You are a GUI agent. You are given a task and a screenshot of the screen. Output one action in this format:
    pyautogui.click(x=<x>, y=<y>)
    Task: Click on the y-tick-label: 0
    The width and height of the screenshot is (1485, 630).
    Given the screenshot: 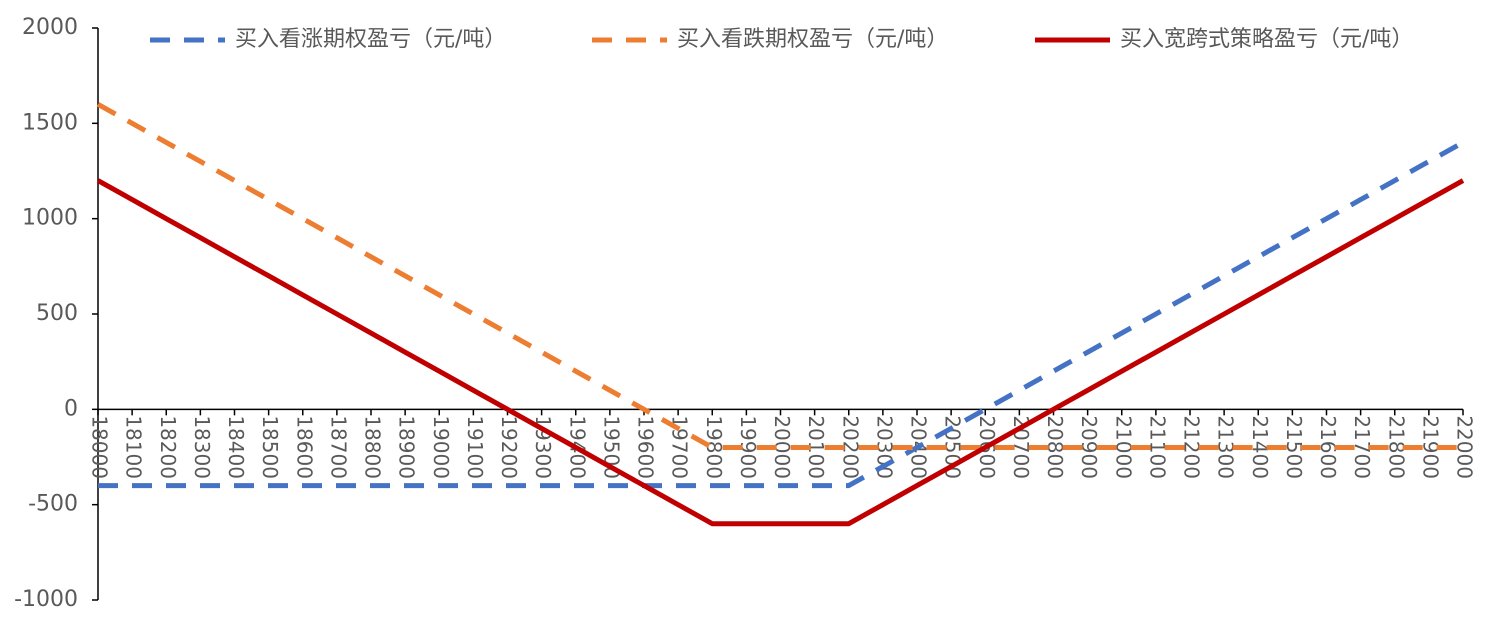 What is the action you would take?
    pyautogui.click(x=71, y=408)
    